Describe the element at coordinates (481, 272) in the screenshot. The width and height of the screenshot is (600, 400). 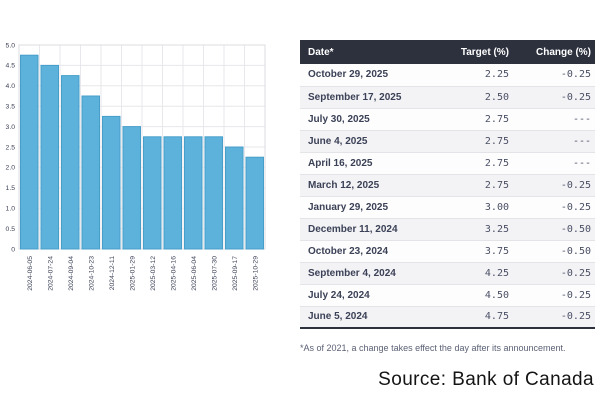
I see `cell-target: 4.25` at that location.